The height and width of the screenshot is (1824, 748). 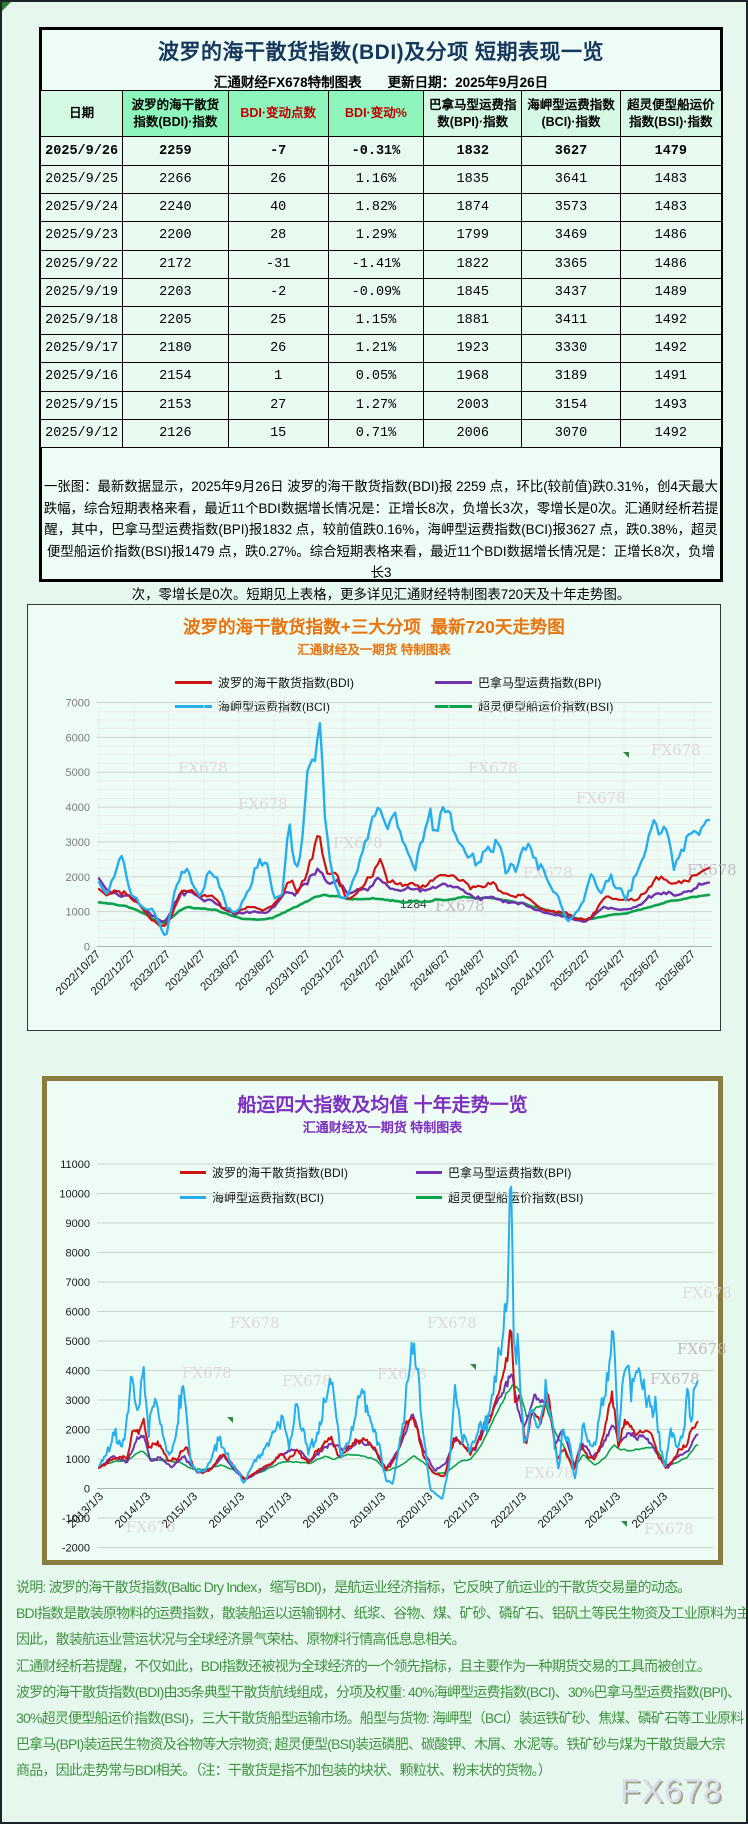 I want to click on table-cell: 3411, so click(x=571, y=320).